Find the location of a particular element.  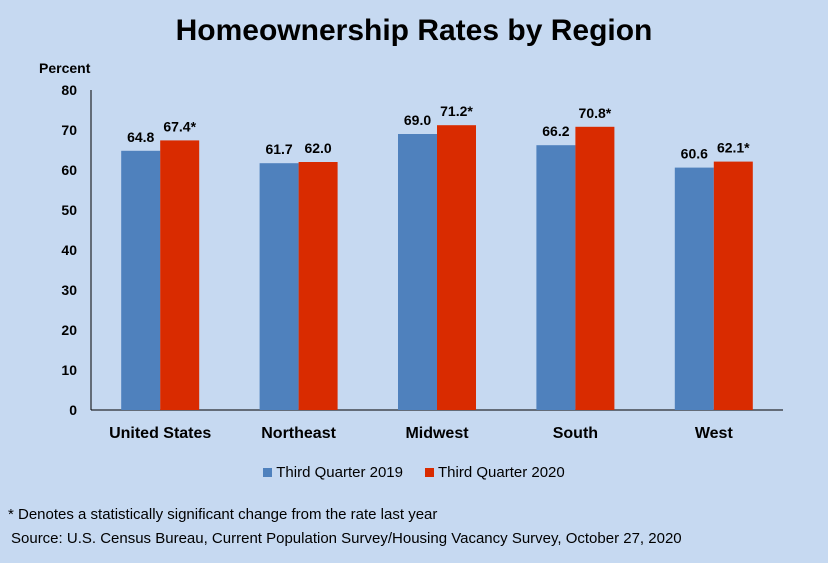

y-tick-label-10: 10 is located at coordinates (69, 370).